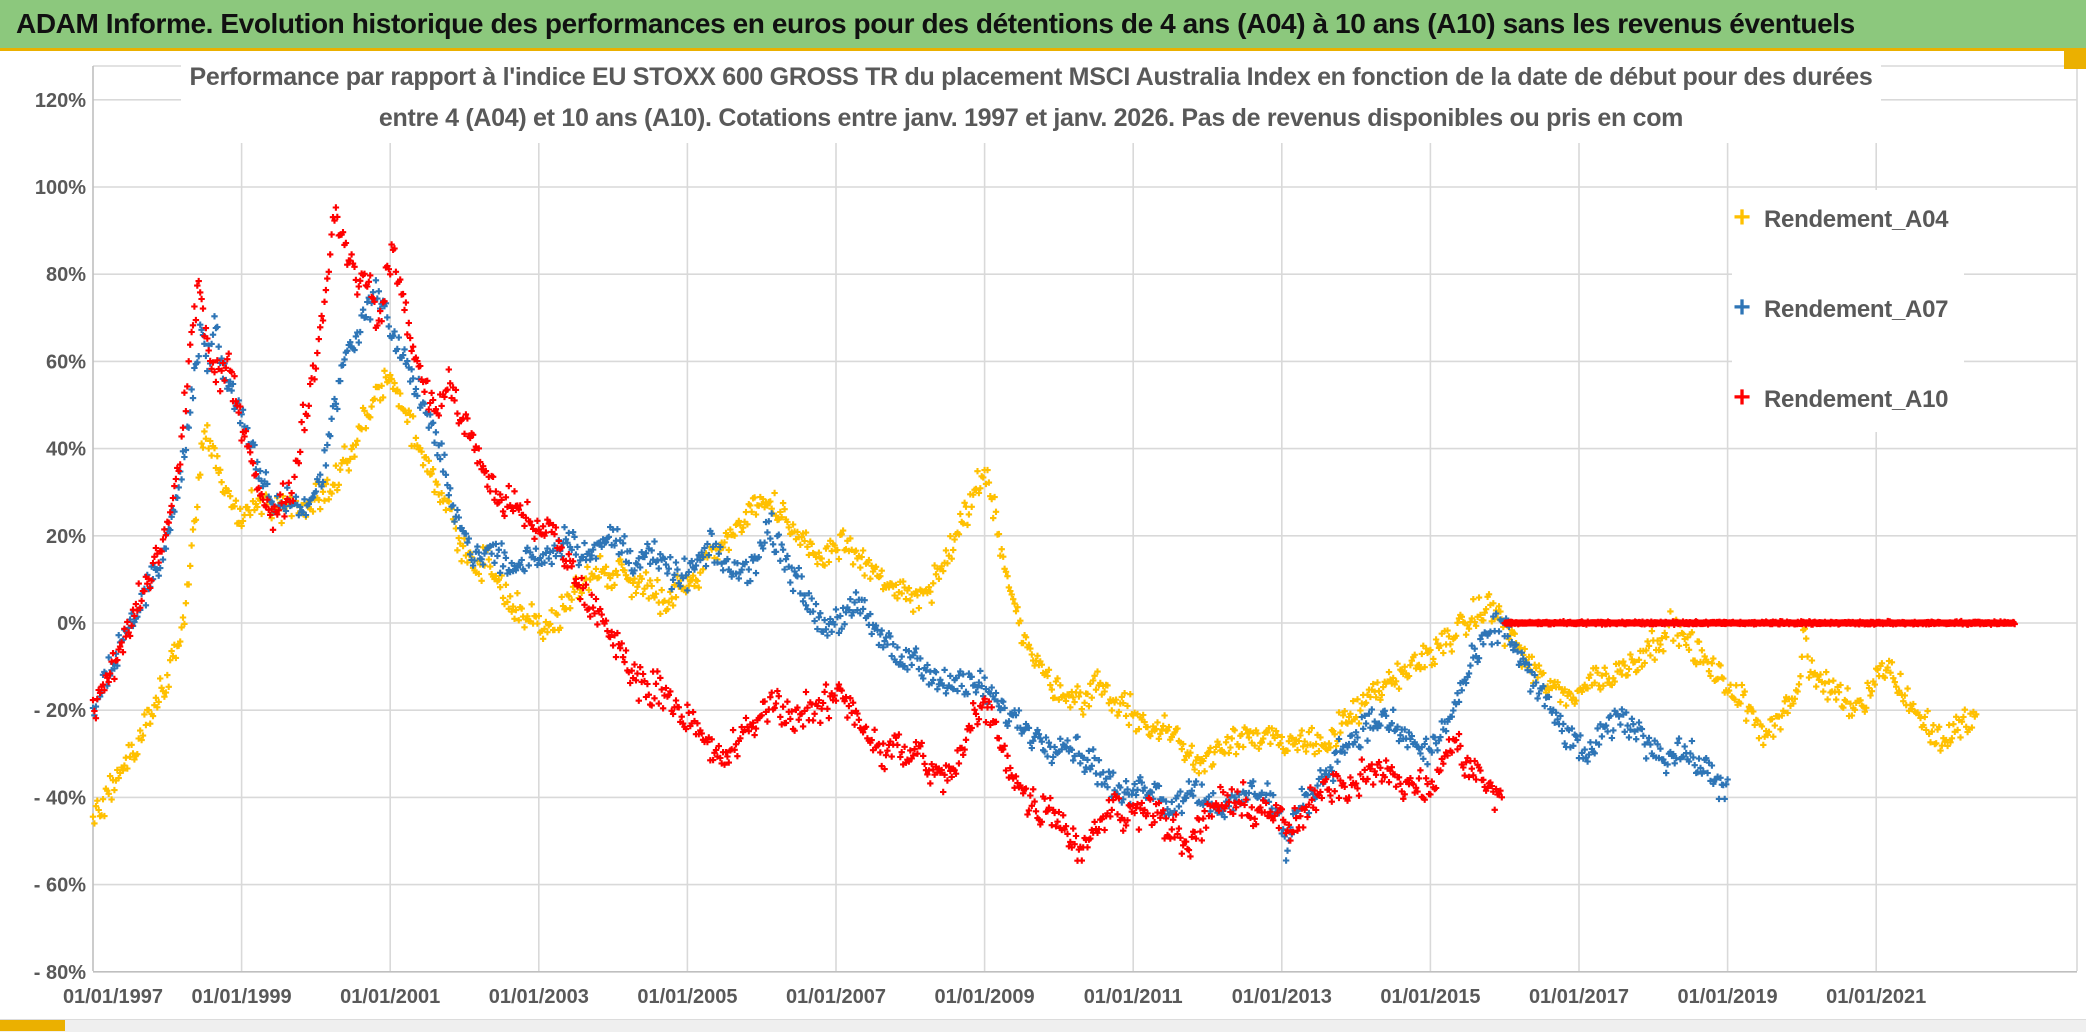 This screenshot has height=1036, width=2086. Describe the element at coordinates (1856, 219) in the screenshot. I see `legend-label-a04: Rendement_A04` at that location.